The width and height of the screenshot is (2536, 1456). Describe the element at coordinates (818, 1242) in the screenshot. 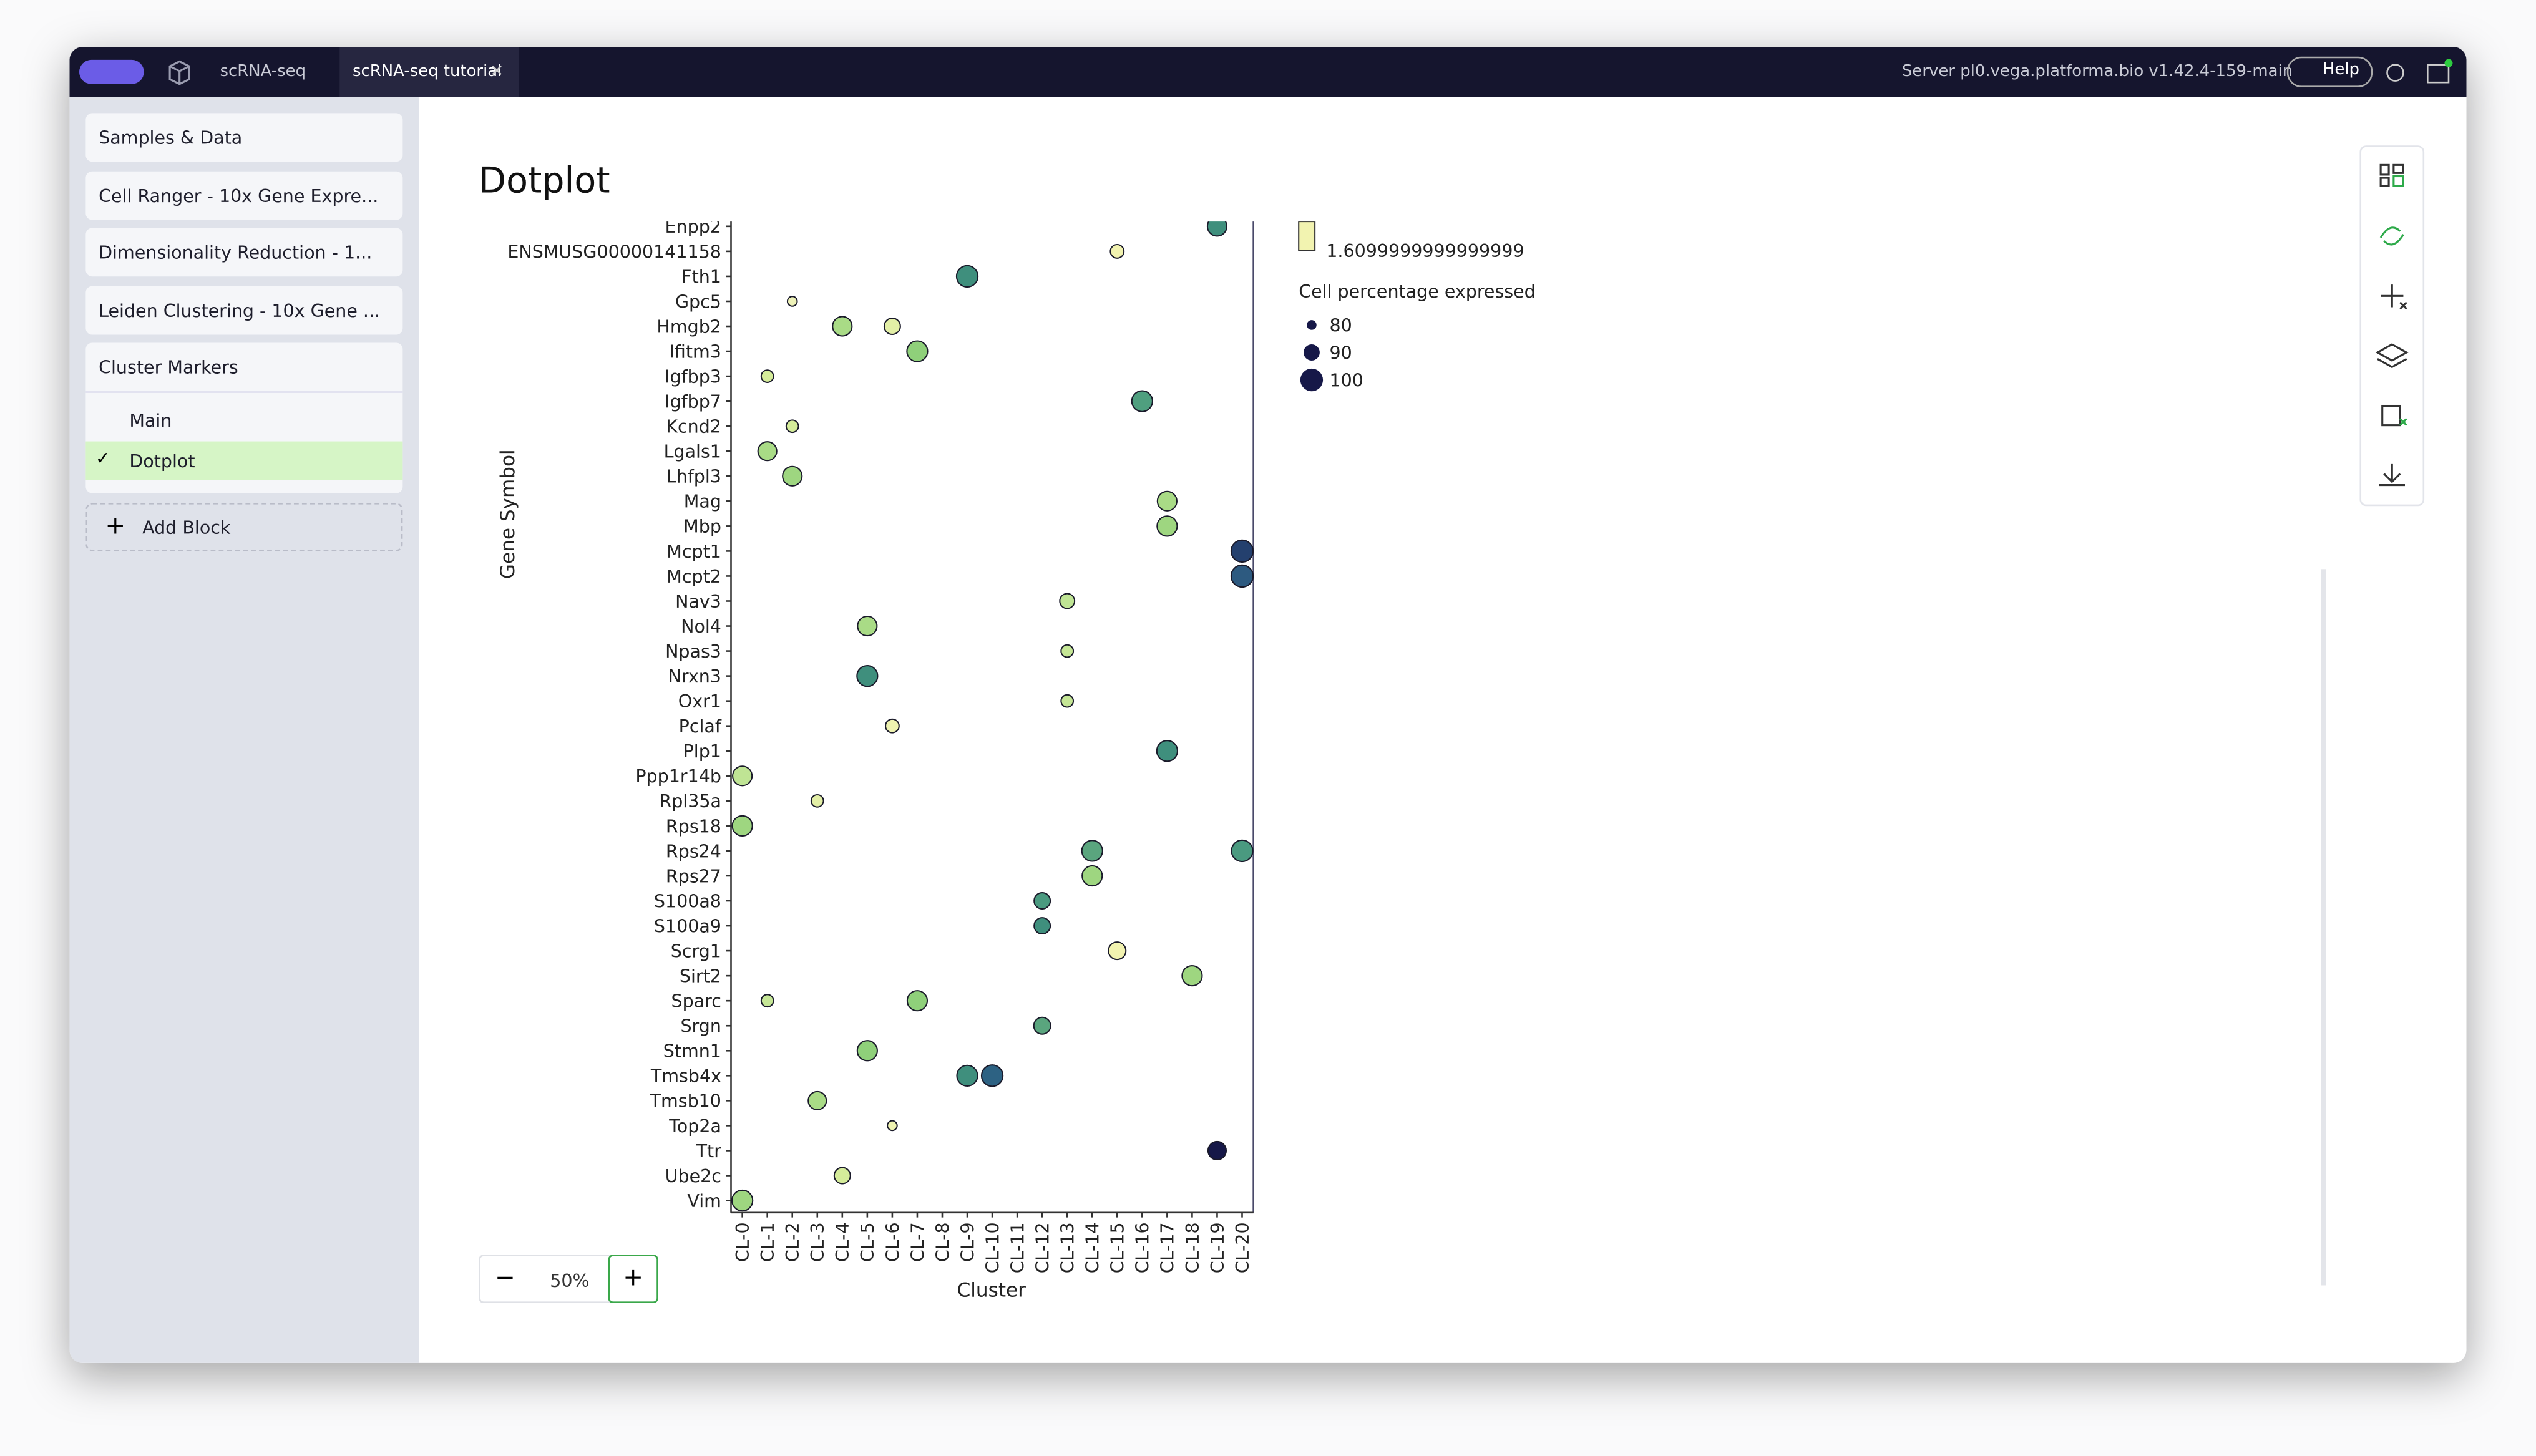

I see `x-tick-label: CL-3` at that location.